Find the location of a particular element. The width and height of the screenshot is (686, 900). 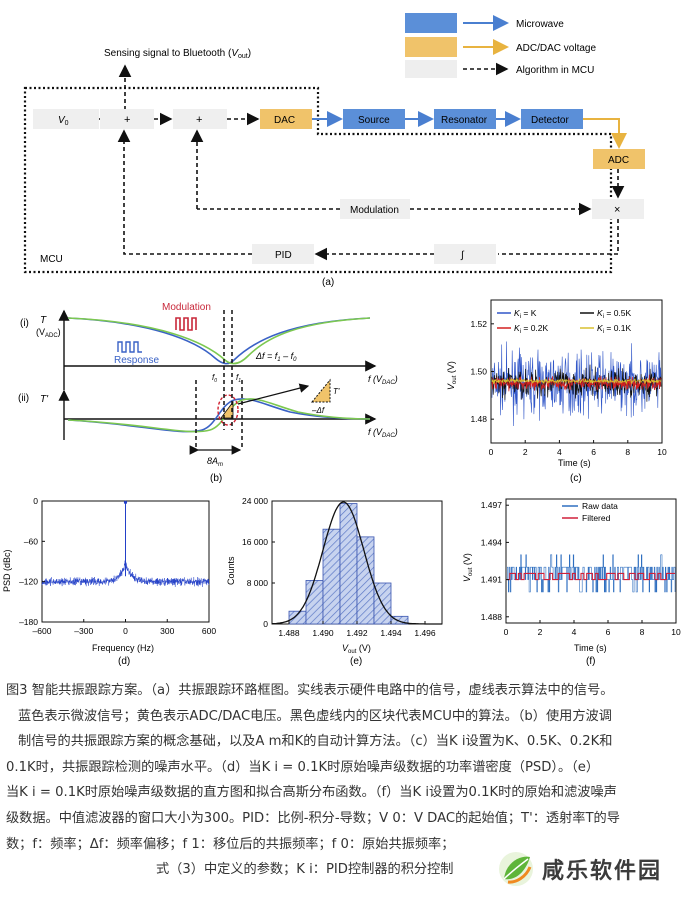

panel-e-ylabel: Counts is located at coordinates (231, 570).